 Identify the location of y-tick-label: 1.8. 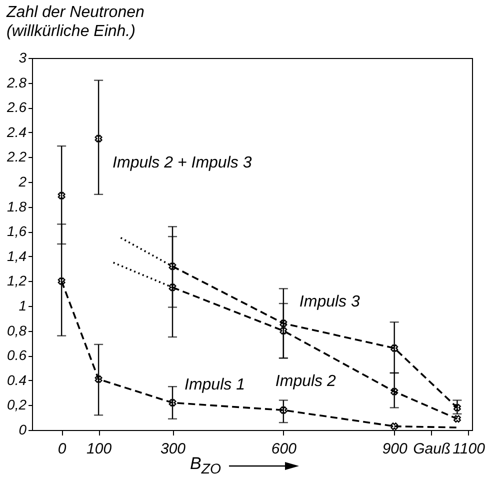
(17, 206).